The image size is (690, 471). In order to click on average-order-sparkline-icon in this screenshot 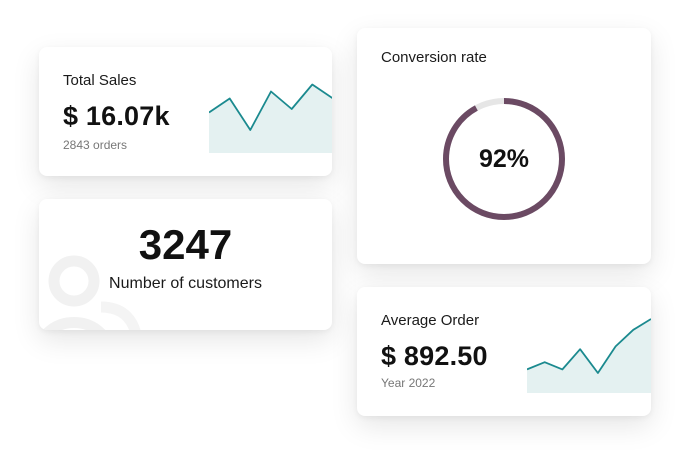, I will do `click(589, 355)`.